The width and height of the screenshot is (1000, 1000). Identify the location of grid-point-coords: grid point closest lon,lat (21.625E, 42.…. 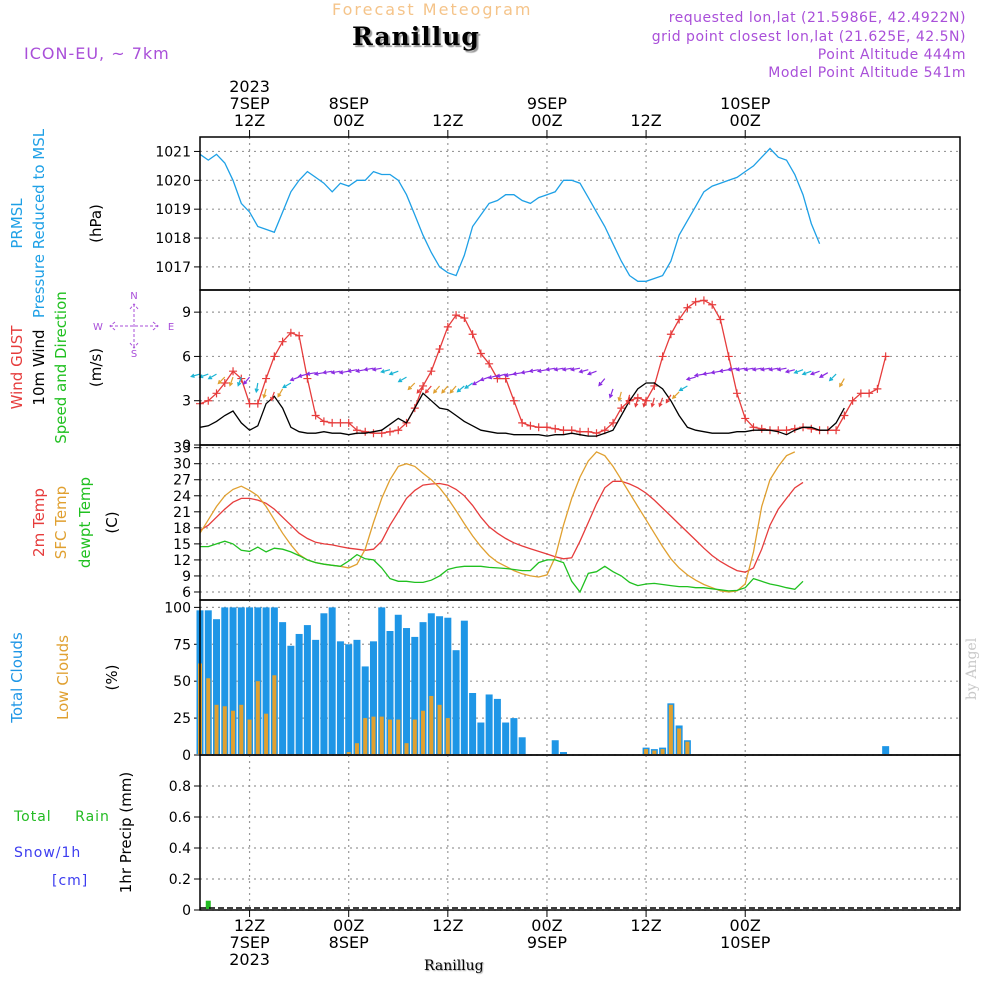
(808, 37).